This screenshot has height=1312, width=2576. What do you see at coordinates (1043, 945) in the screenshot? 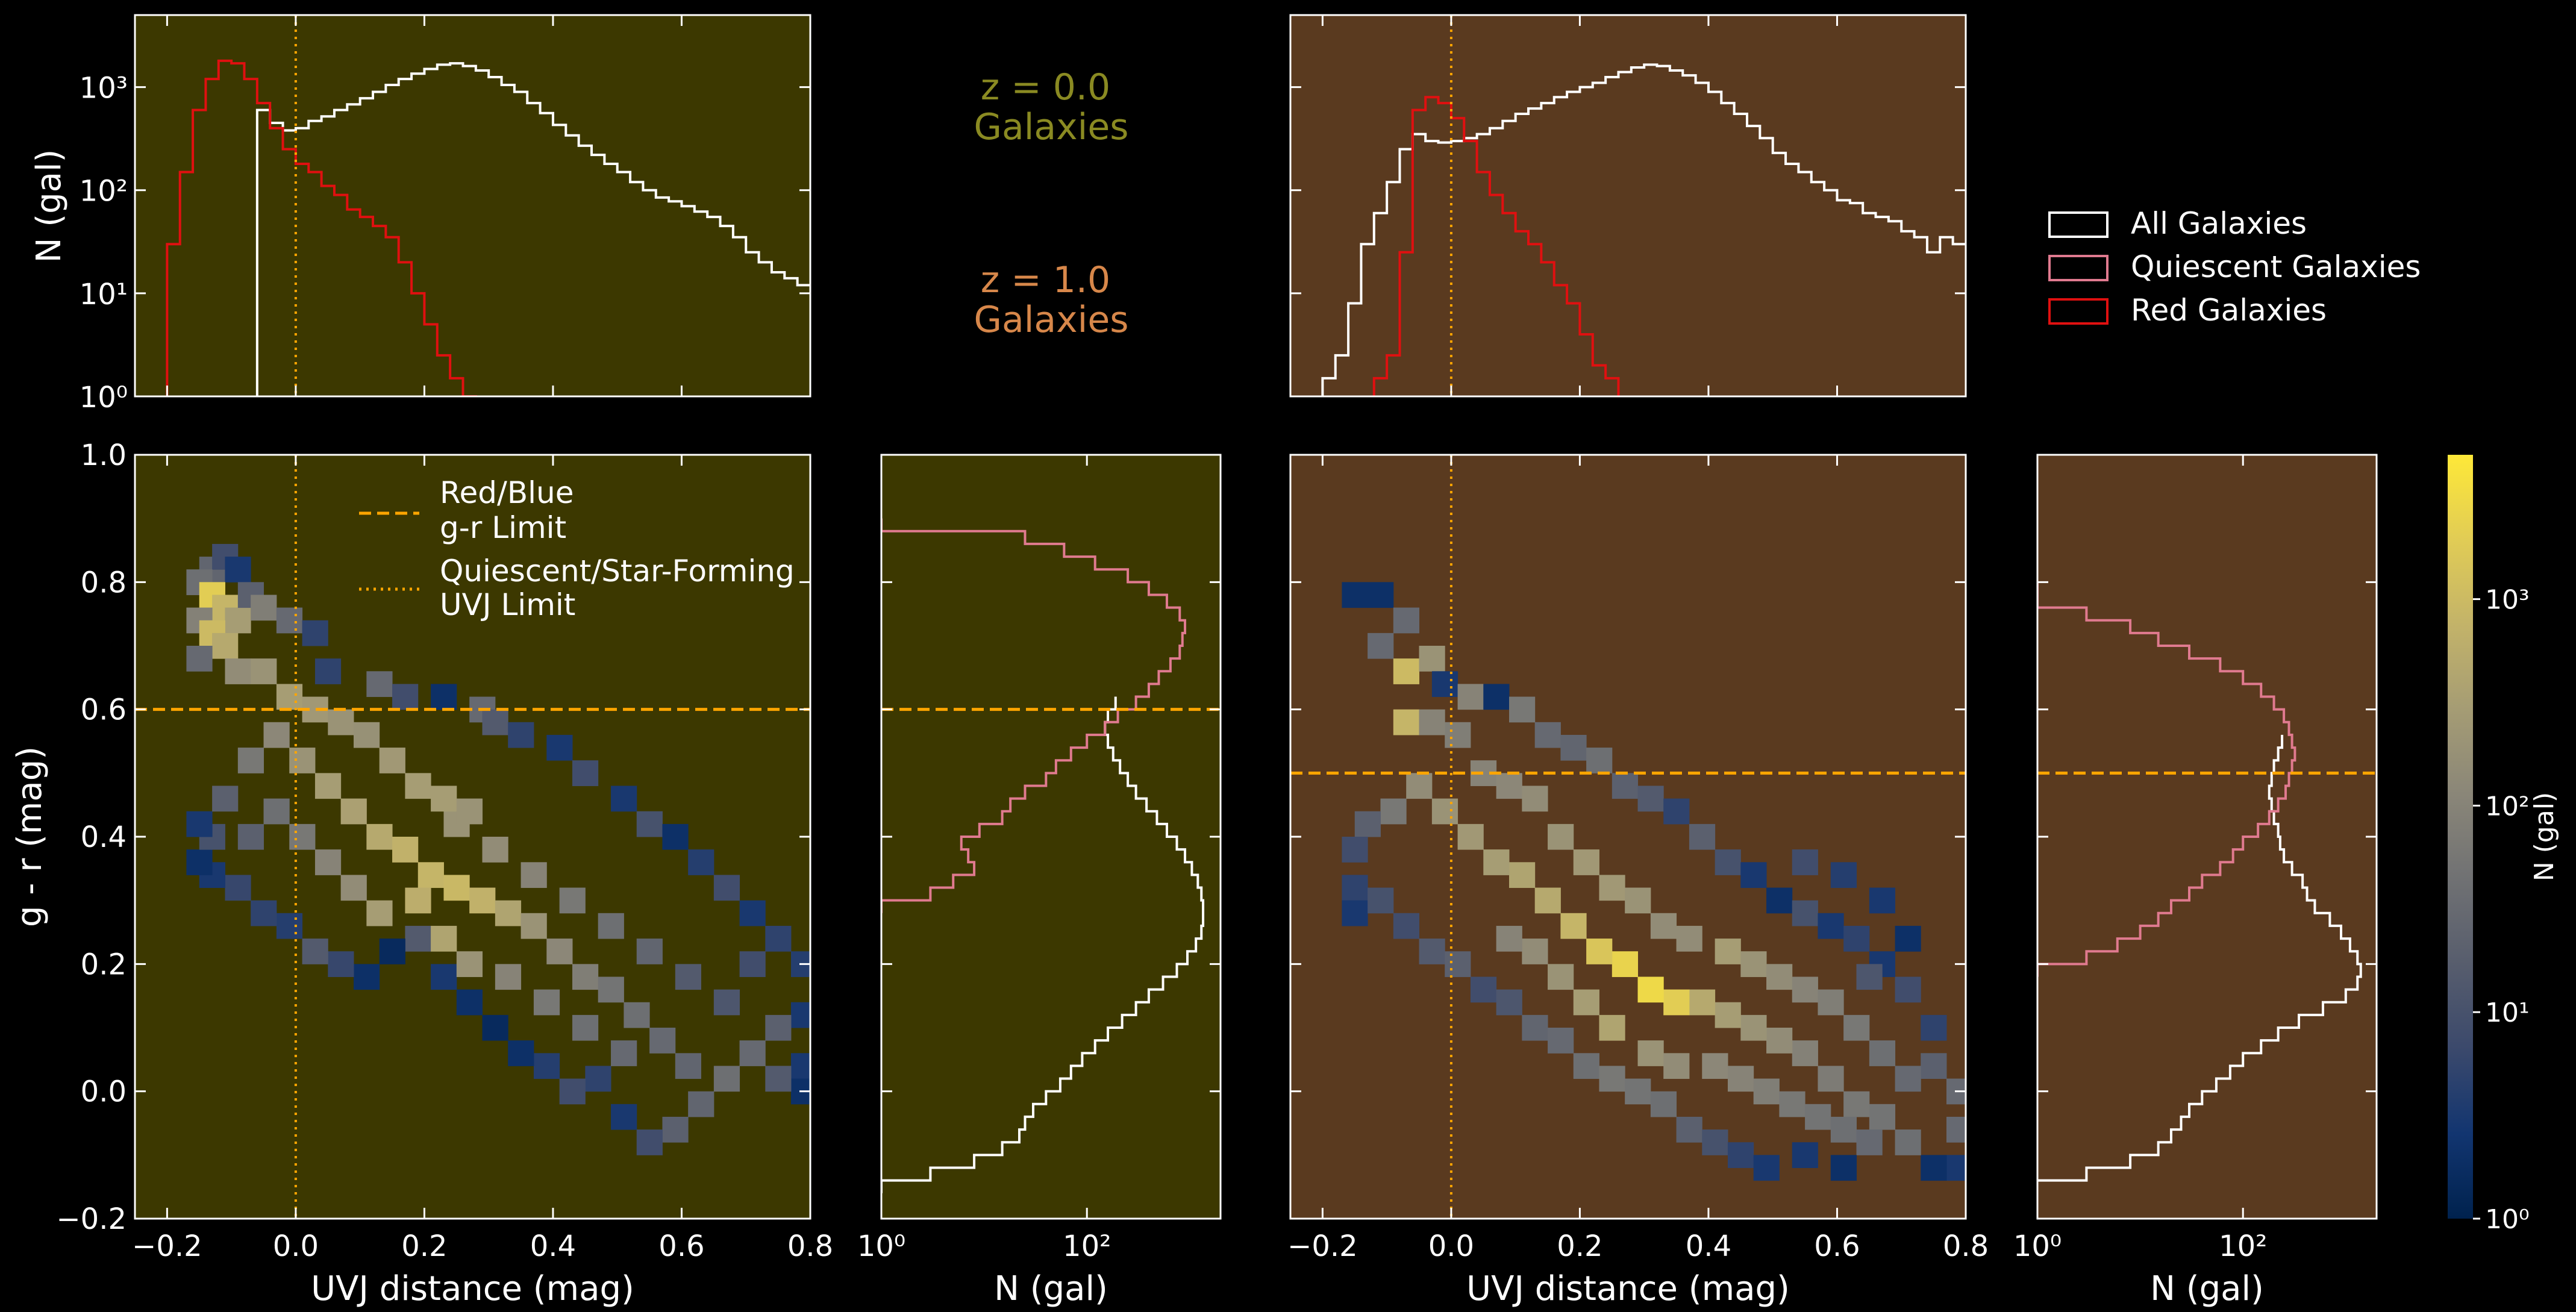
I see `hist-line-all-galaxies` at bounding box center [1043, 945].